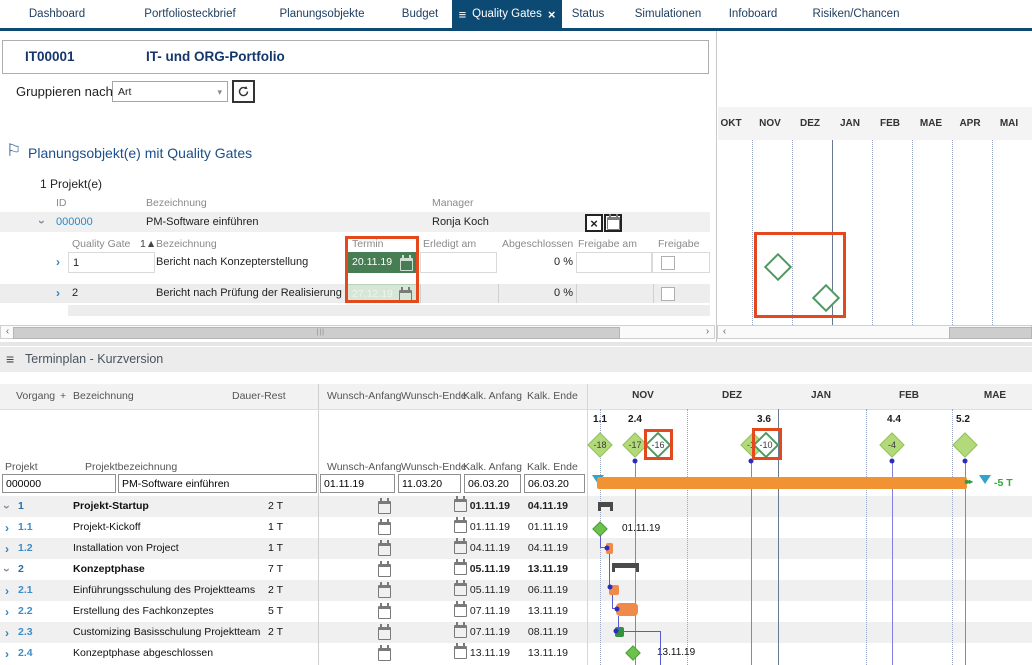 Image resolution: width=1032 pixels, height=665 pixels. What do you see at coordinates (627, 609) in the screenshot?
I see `task-bar-fachkonzept` at bounding box center [627, 609].